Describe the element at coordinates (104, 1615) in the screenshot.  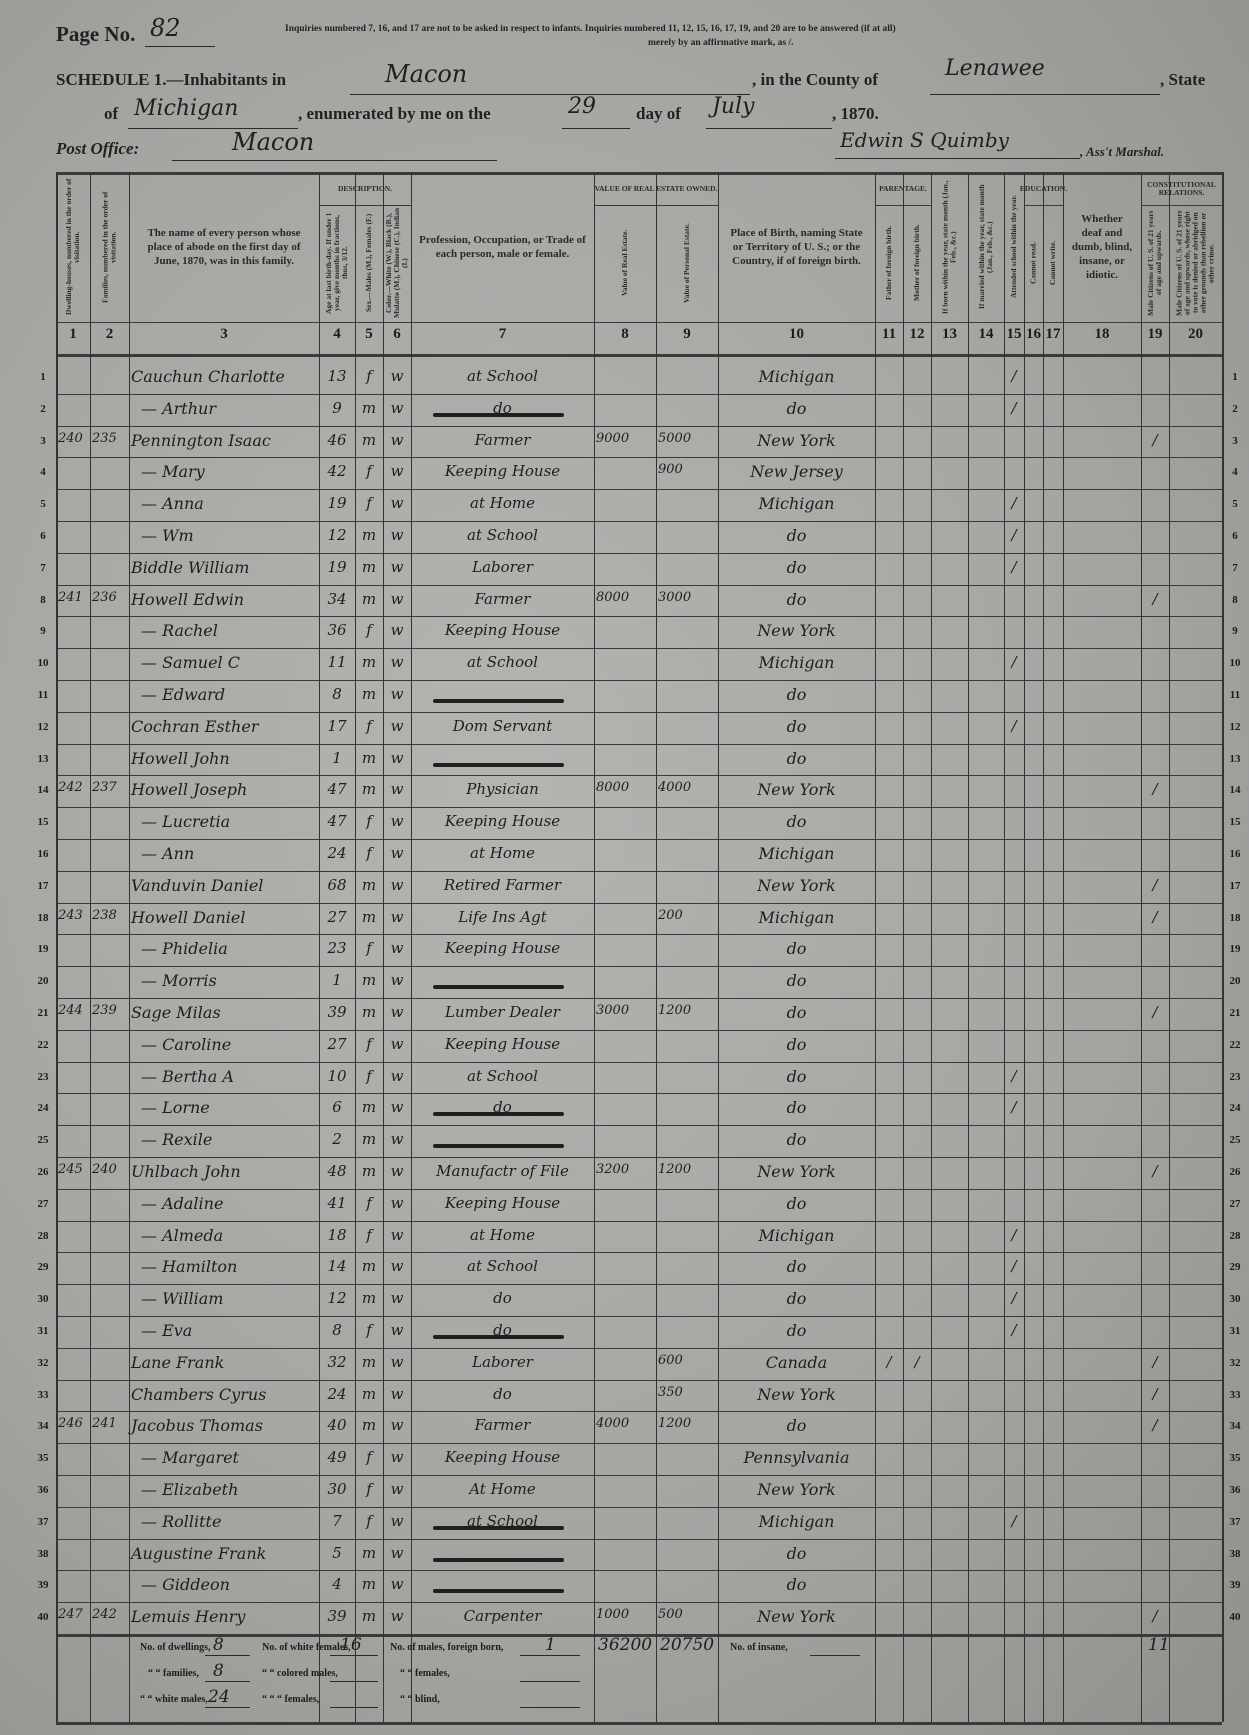
I see `family-number: 242` at that location.